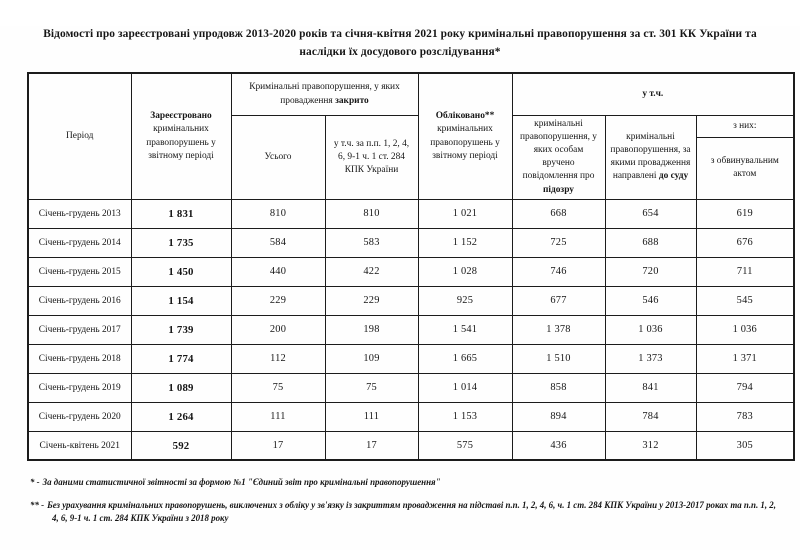  I want to click on header-court-bold: до суду, so click(673, 176).